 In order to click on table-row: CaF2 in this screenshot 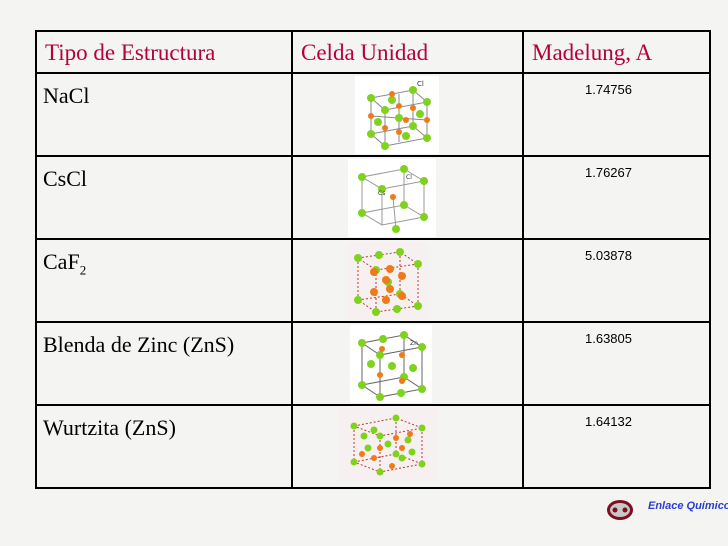, I will do `click(373, 280)`.